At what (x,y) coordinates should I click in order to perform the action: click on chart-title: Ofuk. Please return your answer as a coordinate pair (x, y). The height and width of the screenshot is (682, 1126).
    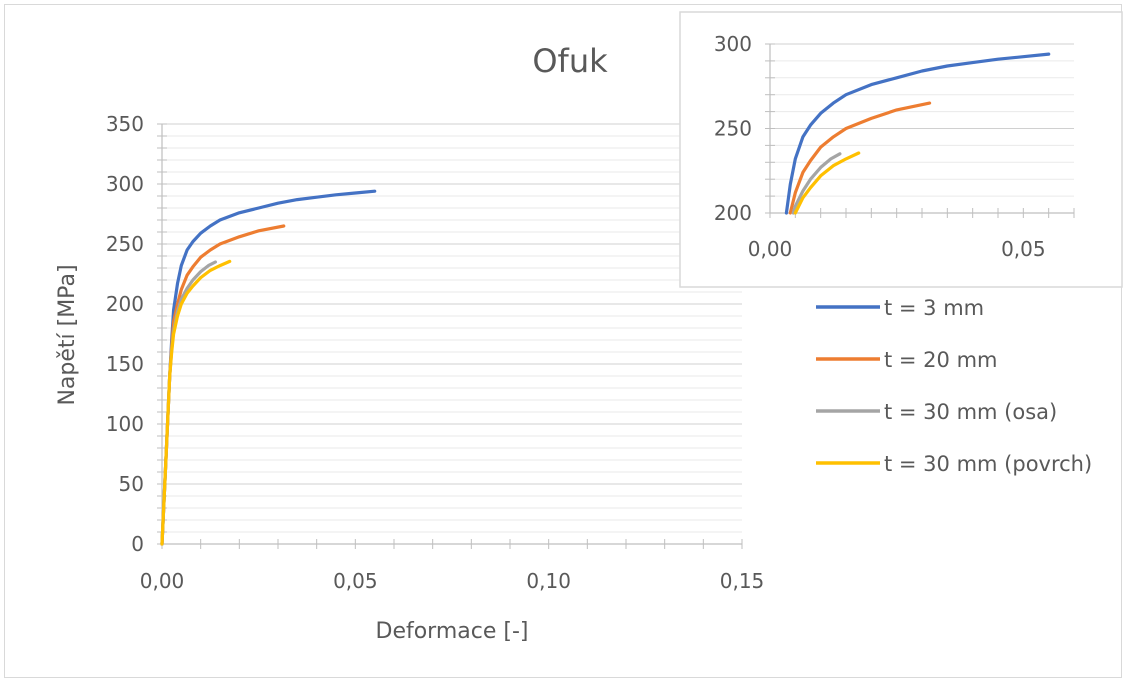
    Looking at the image, I should click on (570, 61).